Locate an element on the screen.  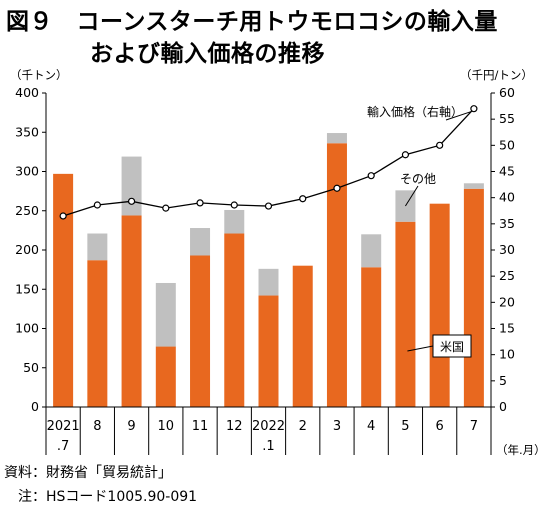
x-tick-label: 2021 is located at coordinates (63, 426).